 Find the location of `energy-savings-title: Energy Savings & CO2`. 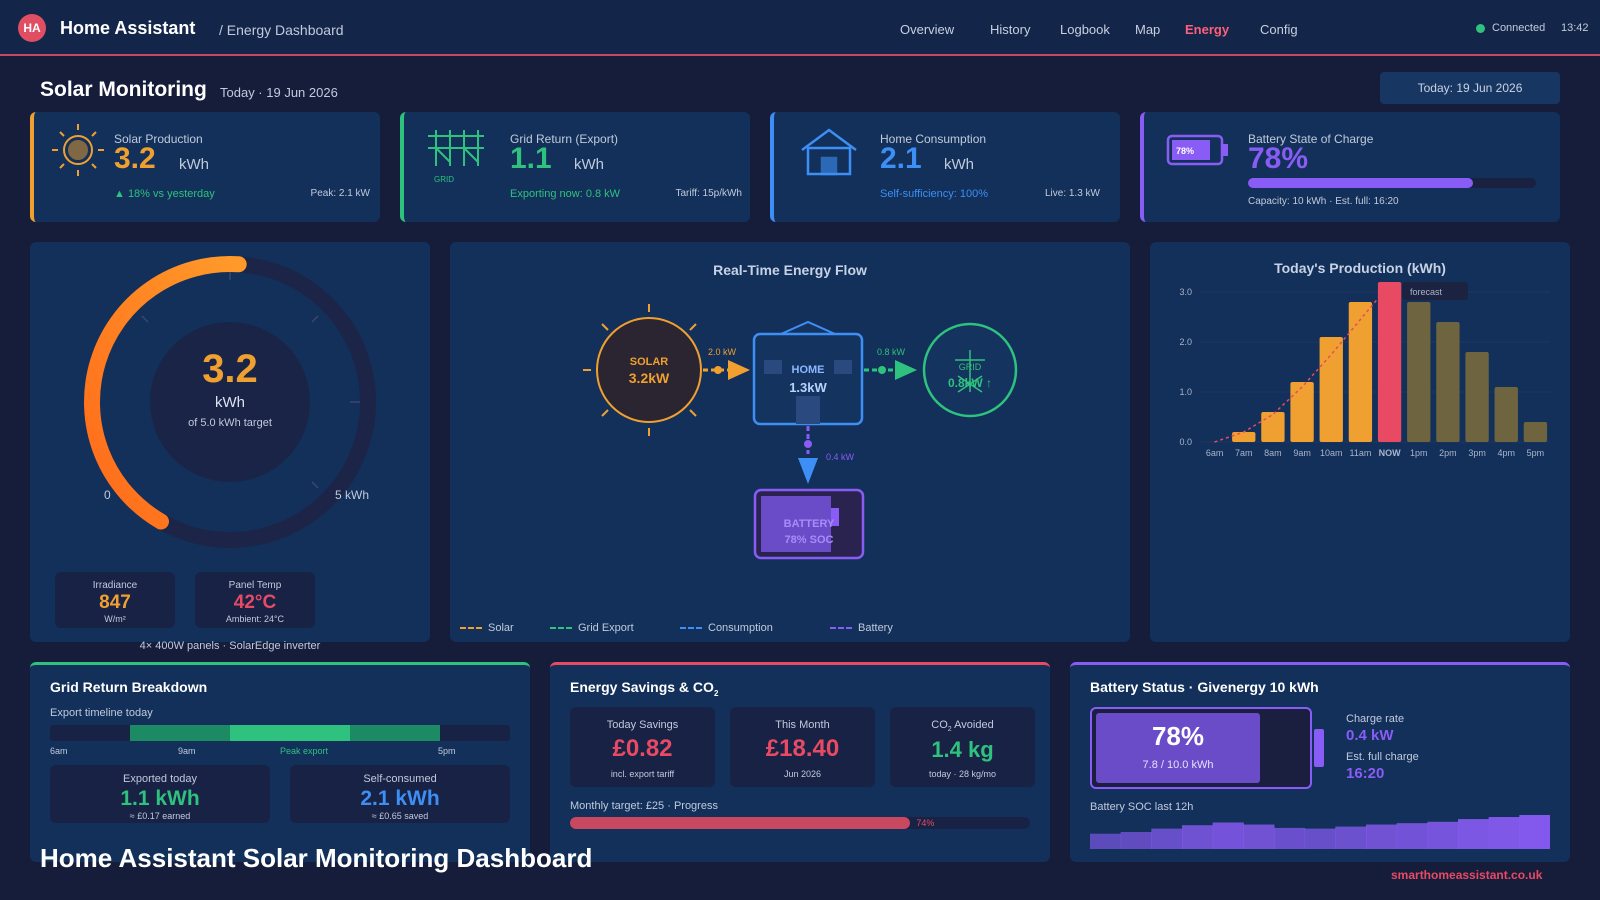

energy-savings-title: Energy Savings & CO2 is located at coordinates (644, 688).